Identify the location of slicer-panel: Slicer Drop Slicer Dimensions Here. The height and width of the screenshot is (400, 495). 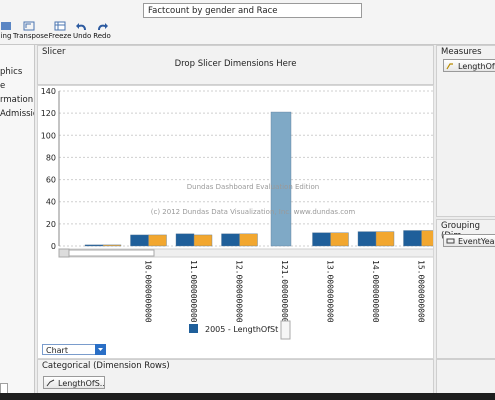
(235, 65).